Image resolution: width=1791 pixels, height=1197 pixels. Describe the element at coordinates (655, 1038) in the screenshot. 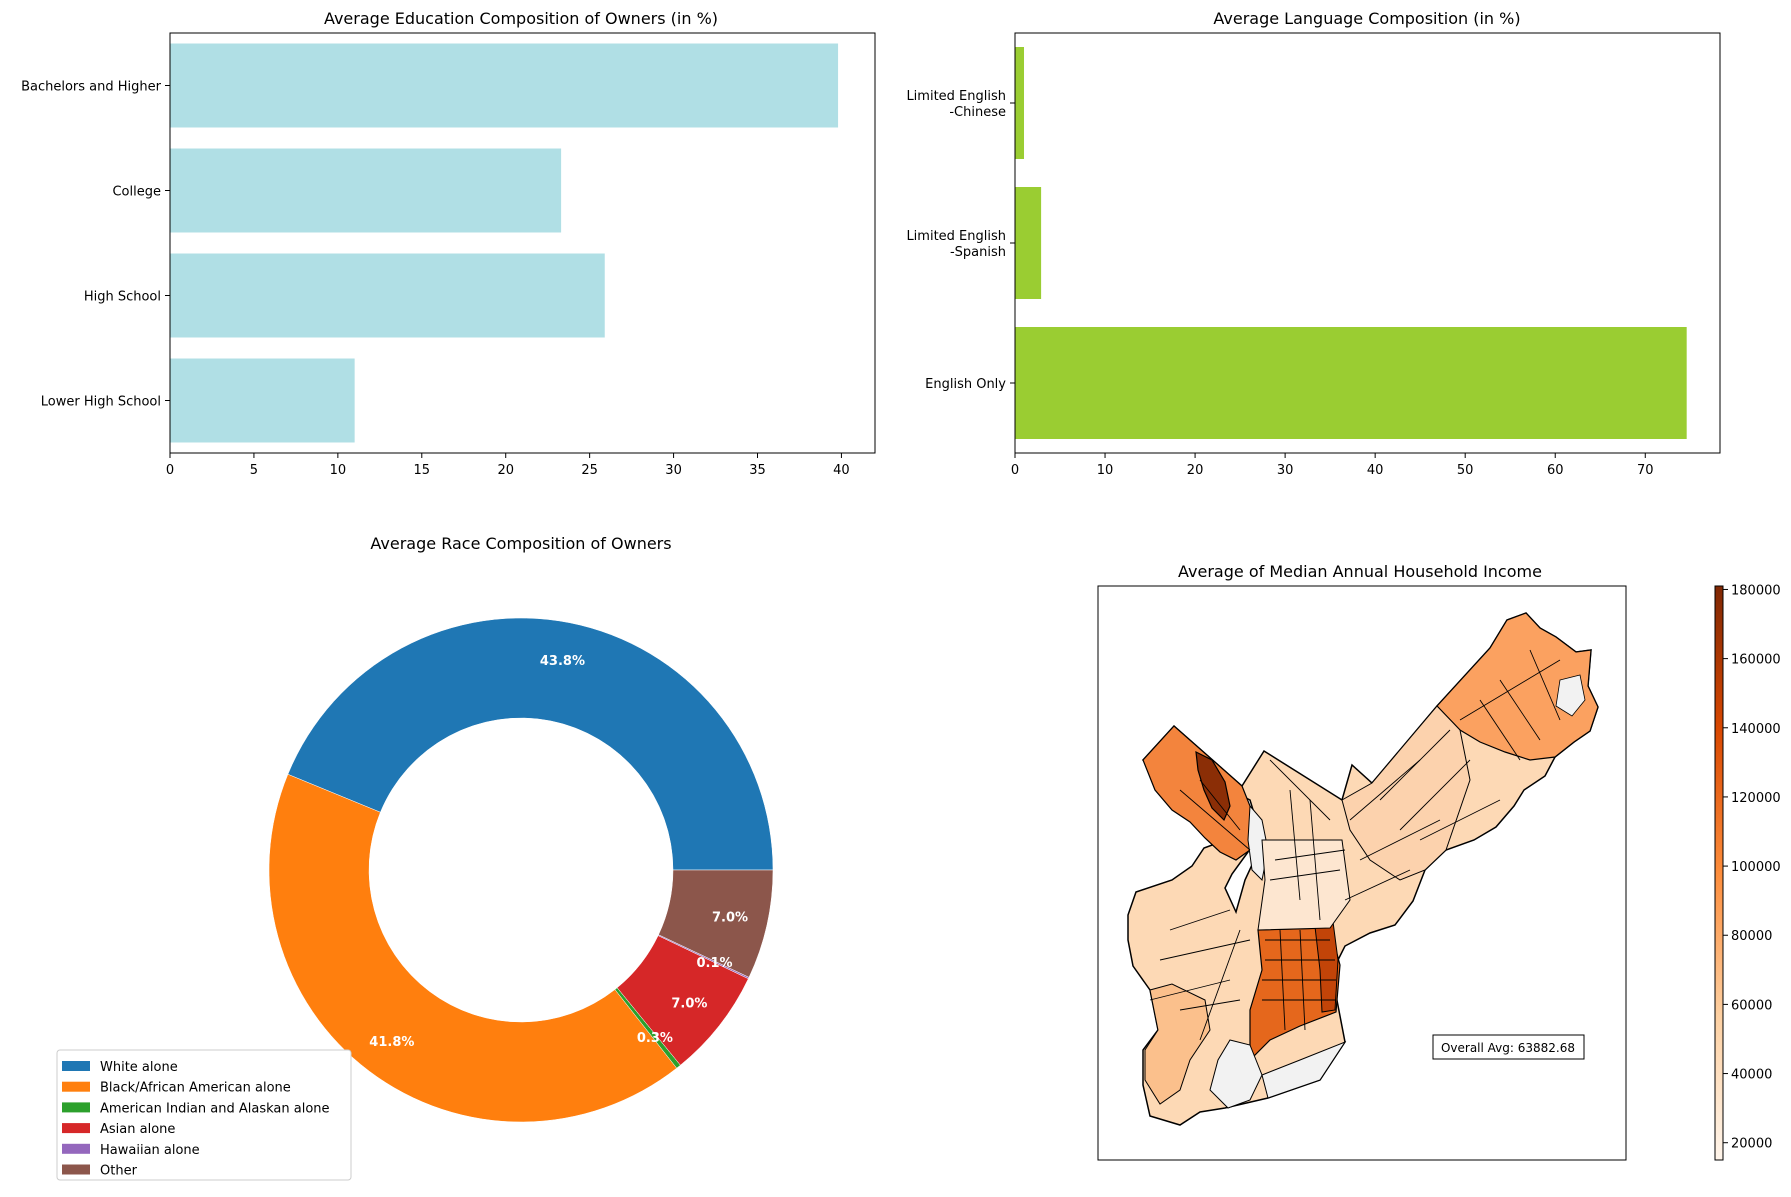

I see `race-value-label: 0.3%` at that location.